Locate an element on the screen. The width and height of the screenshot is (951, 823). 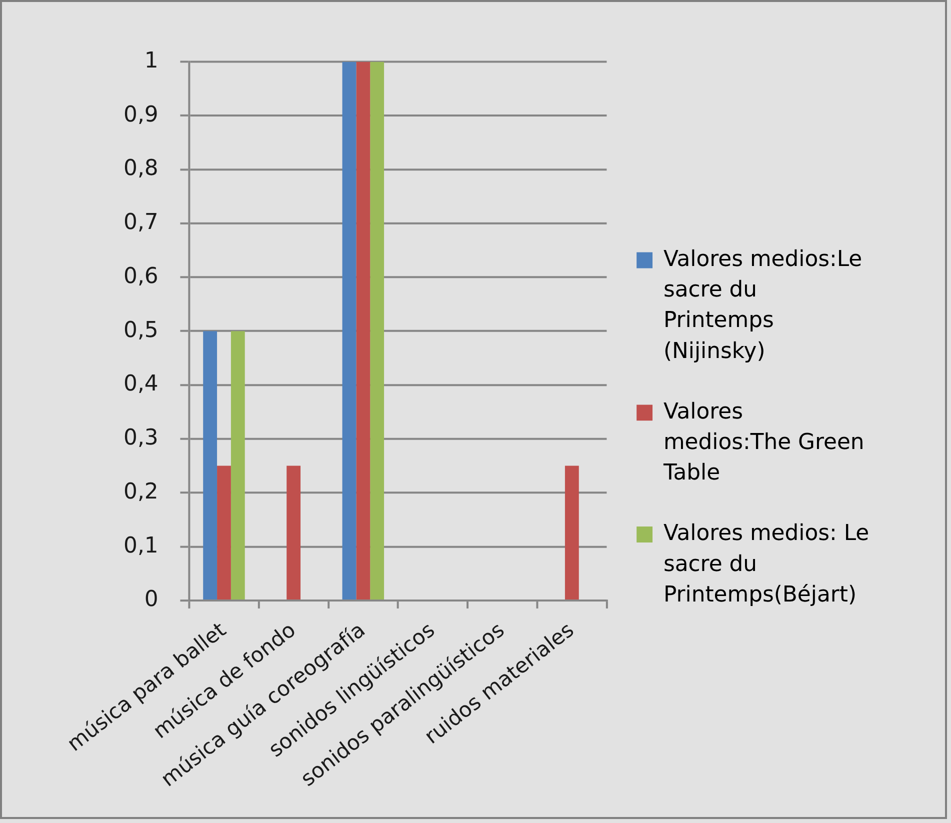
y-tick-label: 0,2 is located at coordinates (141, 491).